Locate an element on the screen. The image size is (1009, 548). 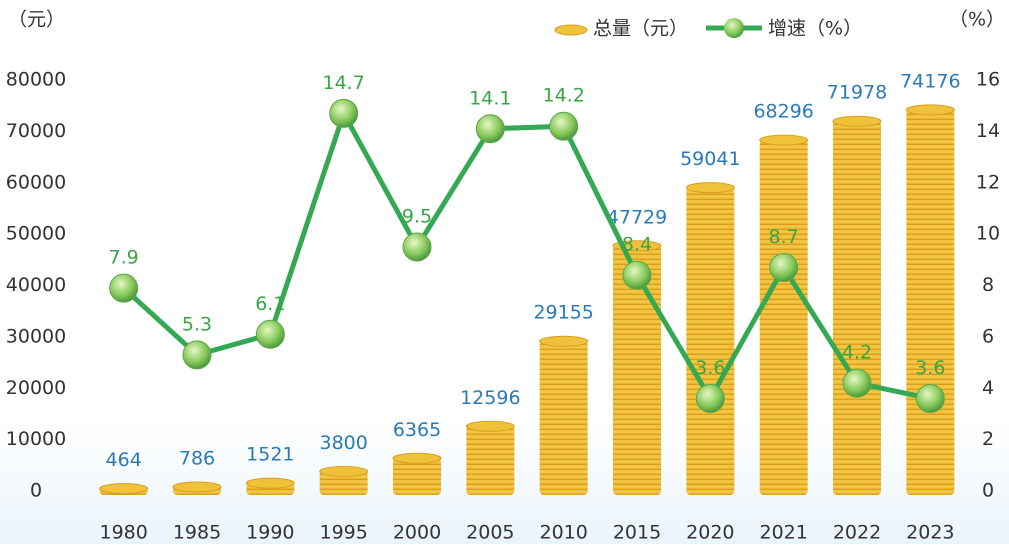
y2-tick-label: 2 is located at coordinates (988, 439).